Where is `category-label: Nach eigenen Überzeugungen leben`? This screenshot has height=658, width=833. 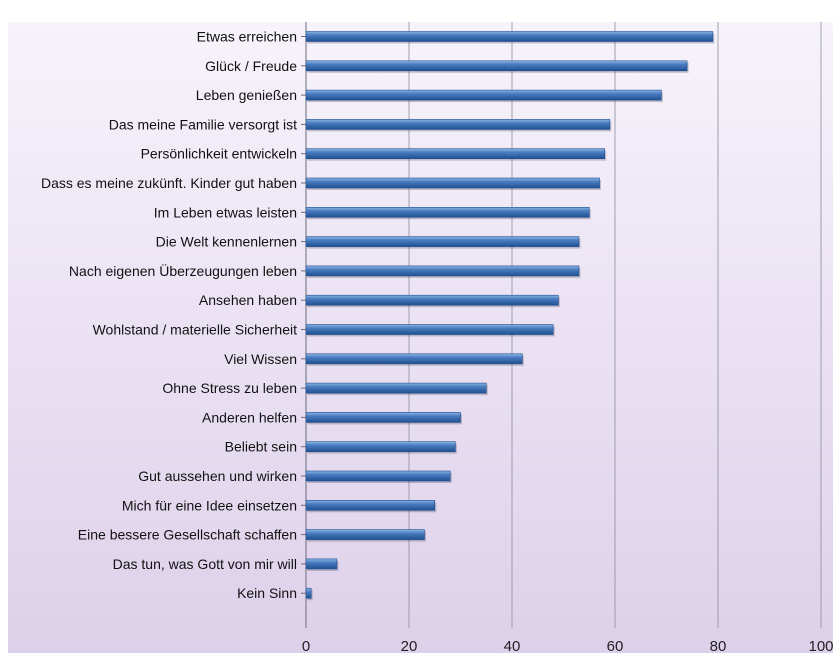
category-label: Nach eigenen Überzeugungen leben is located at coordinates (183, 270).